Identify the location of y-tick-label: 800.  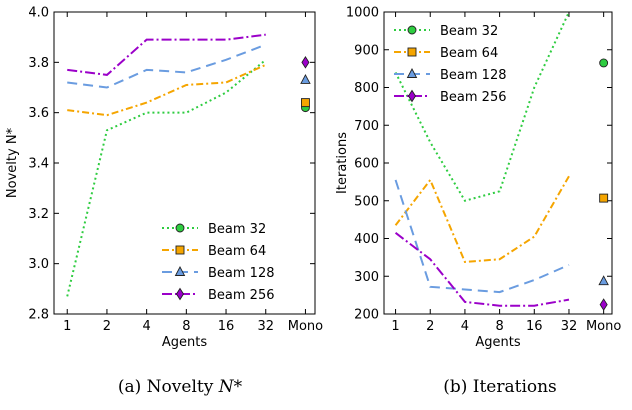
(366, 88).